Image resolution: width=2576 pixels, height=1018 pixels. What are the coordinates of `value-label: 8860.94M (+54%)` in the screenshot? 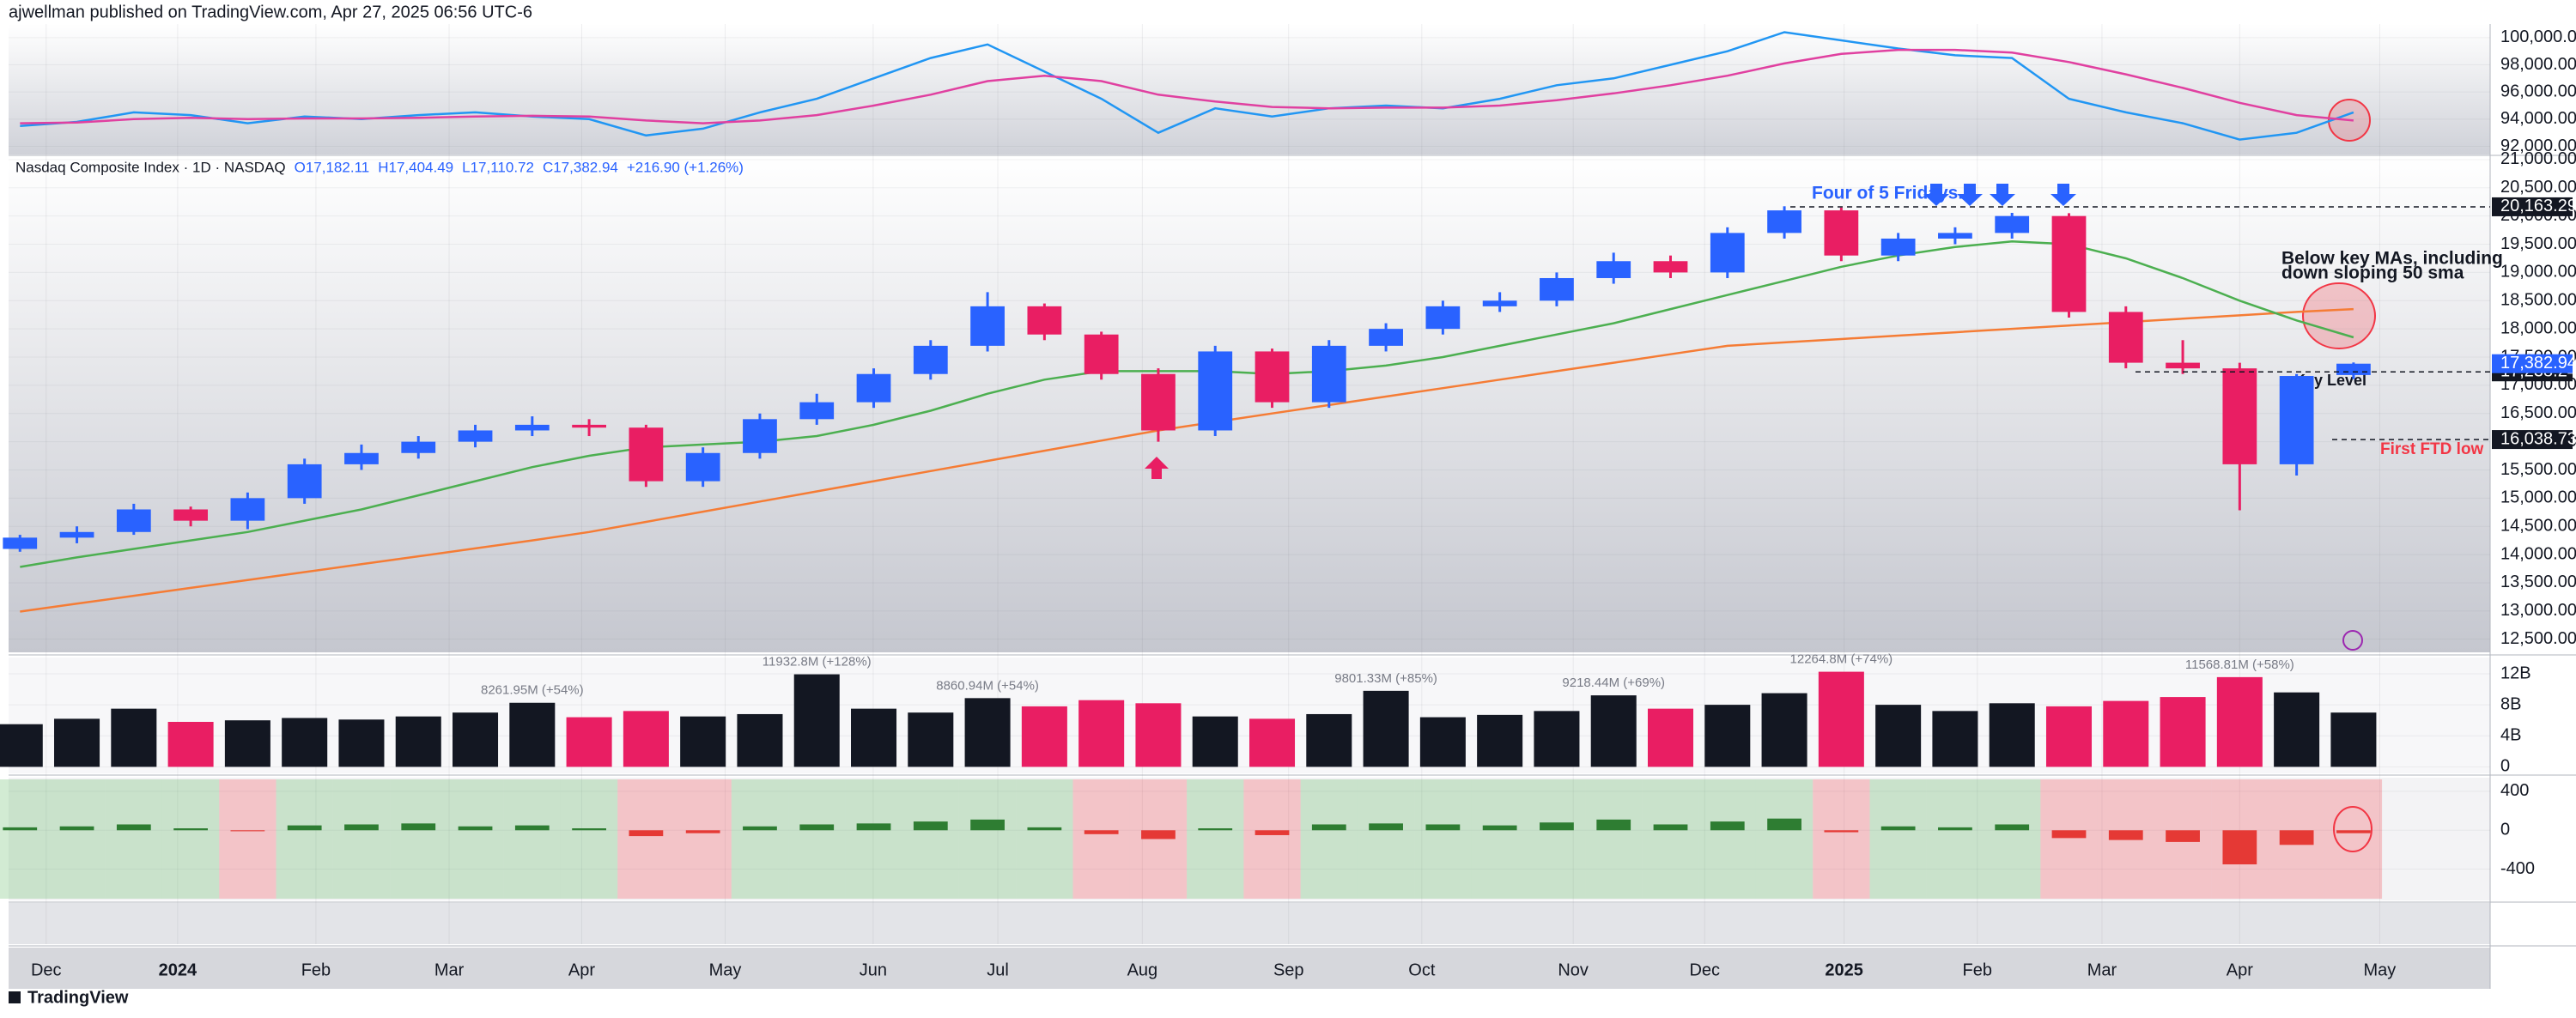 It's located at (987, 685).